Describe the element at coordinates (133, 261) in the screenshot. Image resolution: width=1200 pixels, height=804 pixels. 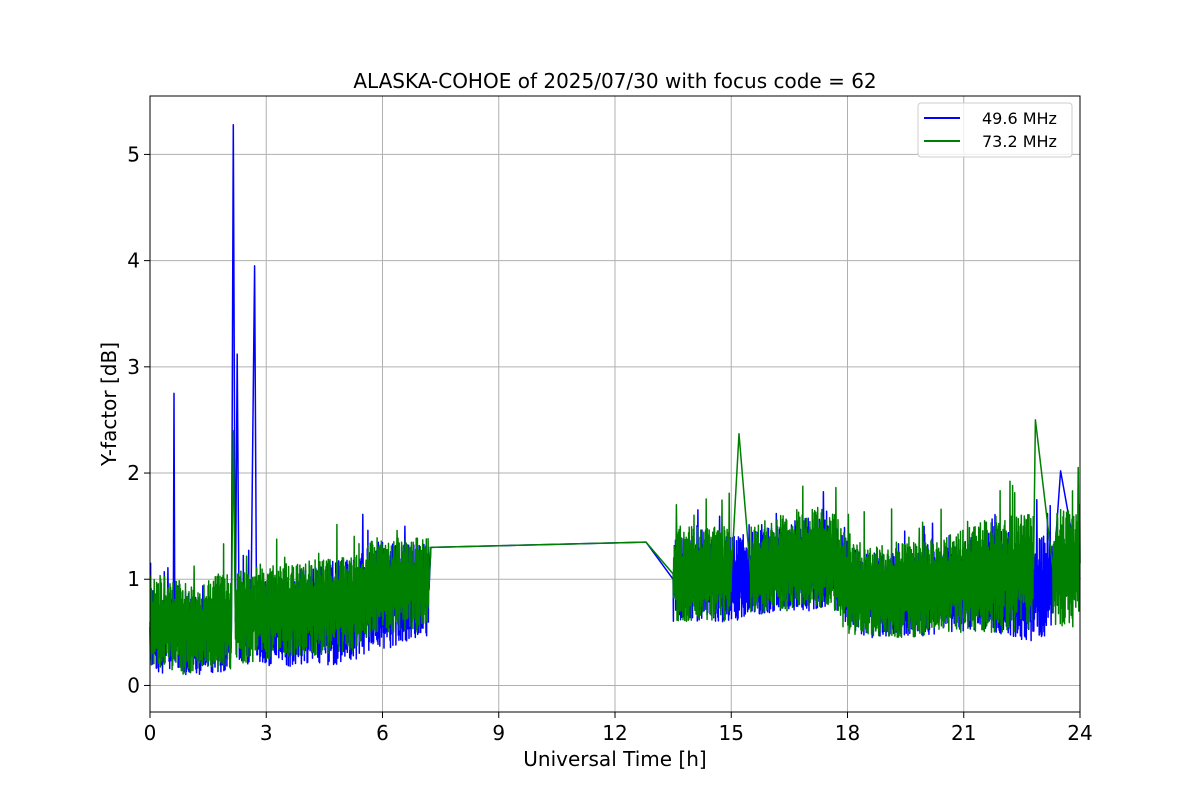
I see `y-tick-label: 4` at that location.